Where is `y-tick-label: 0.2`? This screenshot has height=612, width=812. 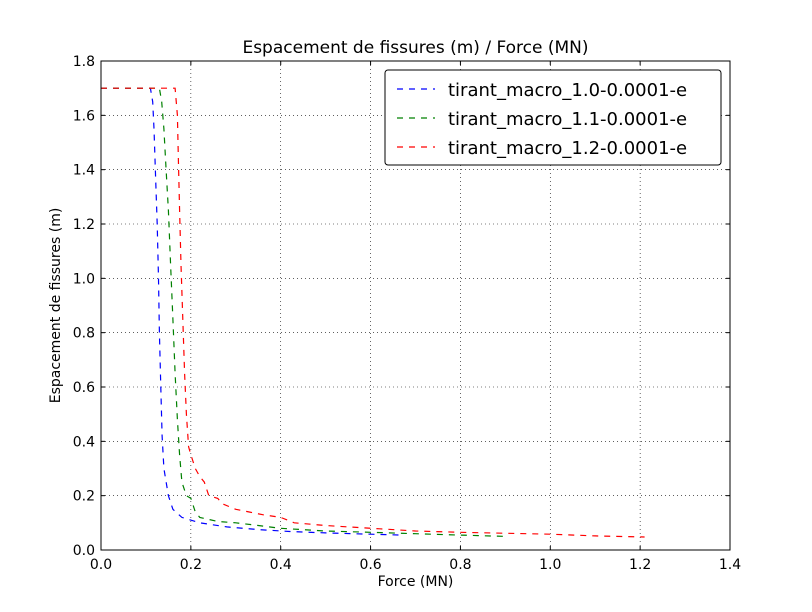 y-tick-label: 0.2 is located at coordinates (84, 497).